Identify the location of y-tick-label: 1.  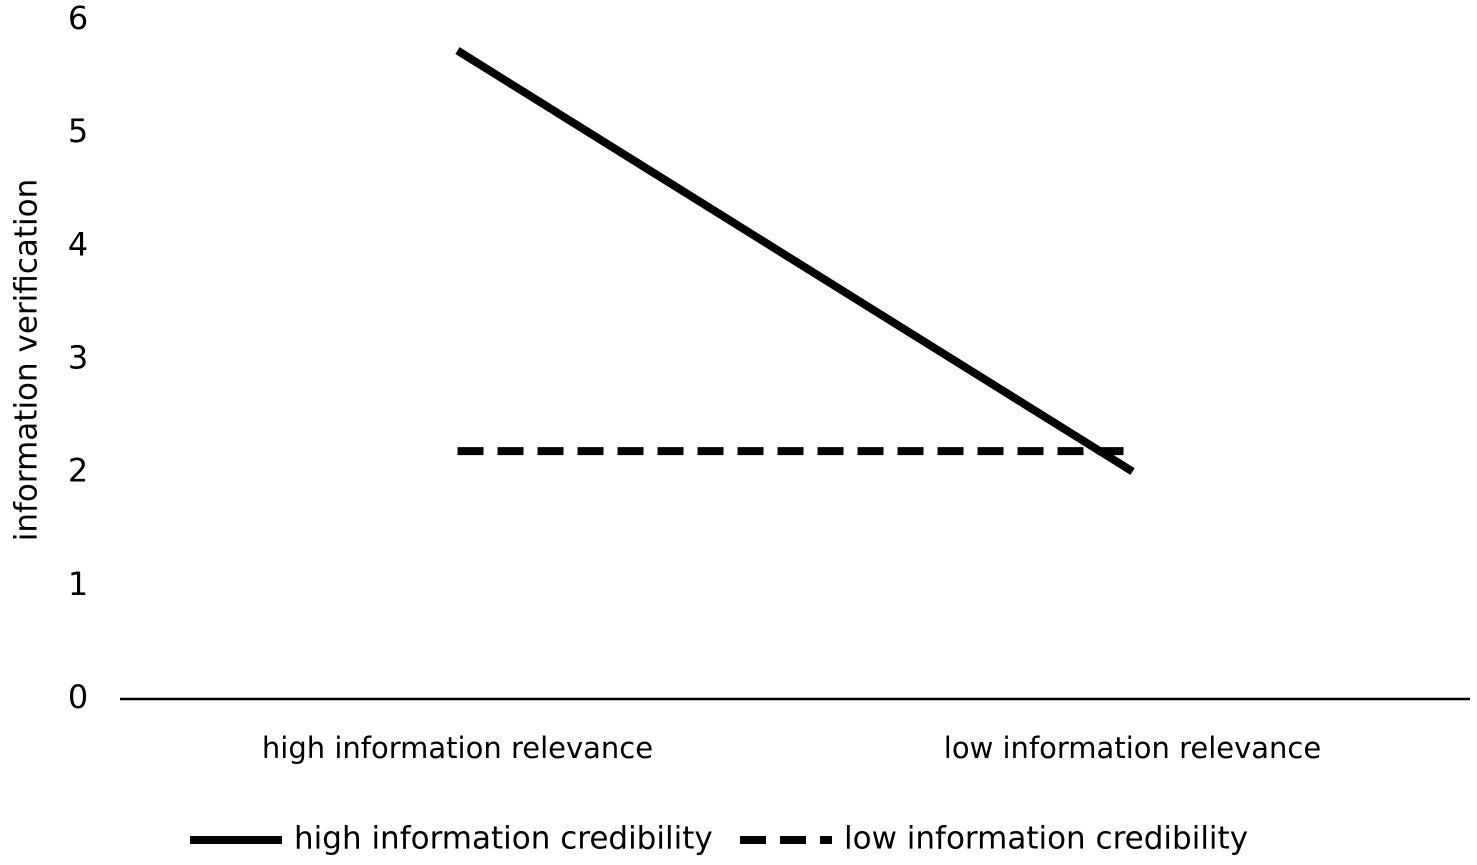
(78, 584).